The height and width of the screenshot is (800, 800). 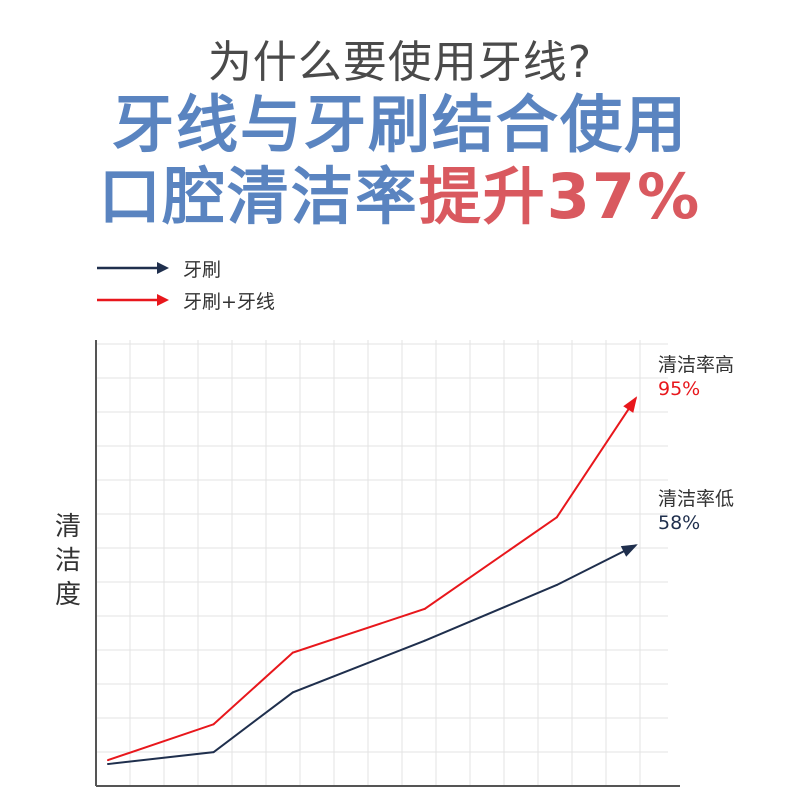 I want to click on end-label-brush-name: 清洁率低, so click(x=696, y=499).